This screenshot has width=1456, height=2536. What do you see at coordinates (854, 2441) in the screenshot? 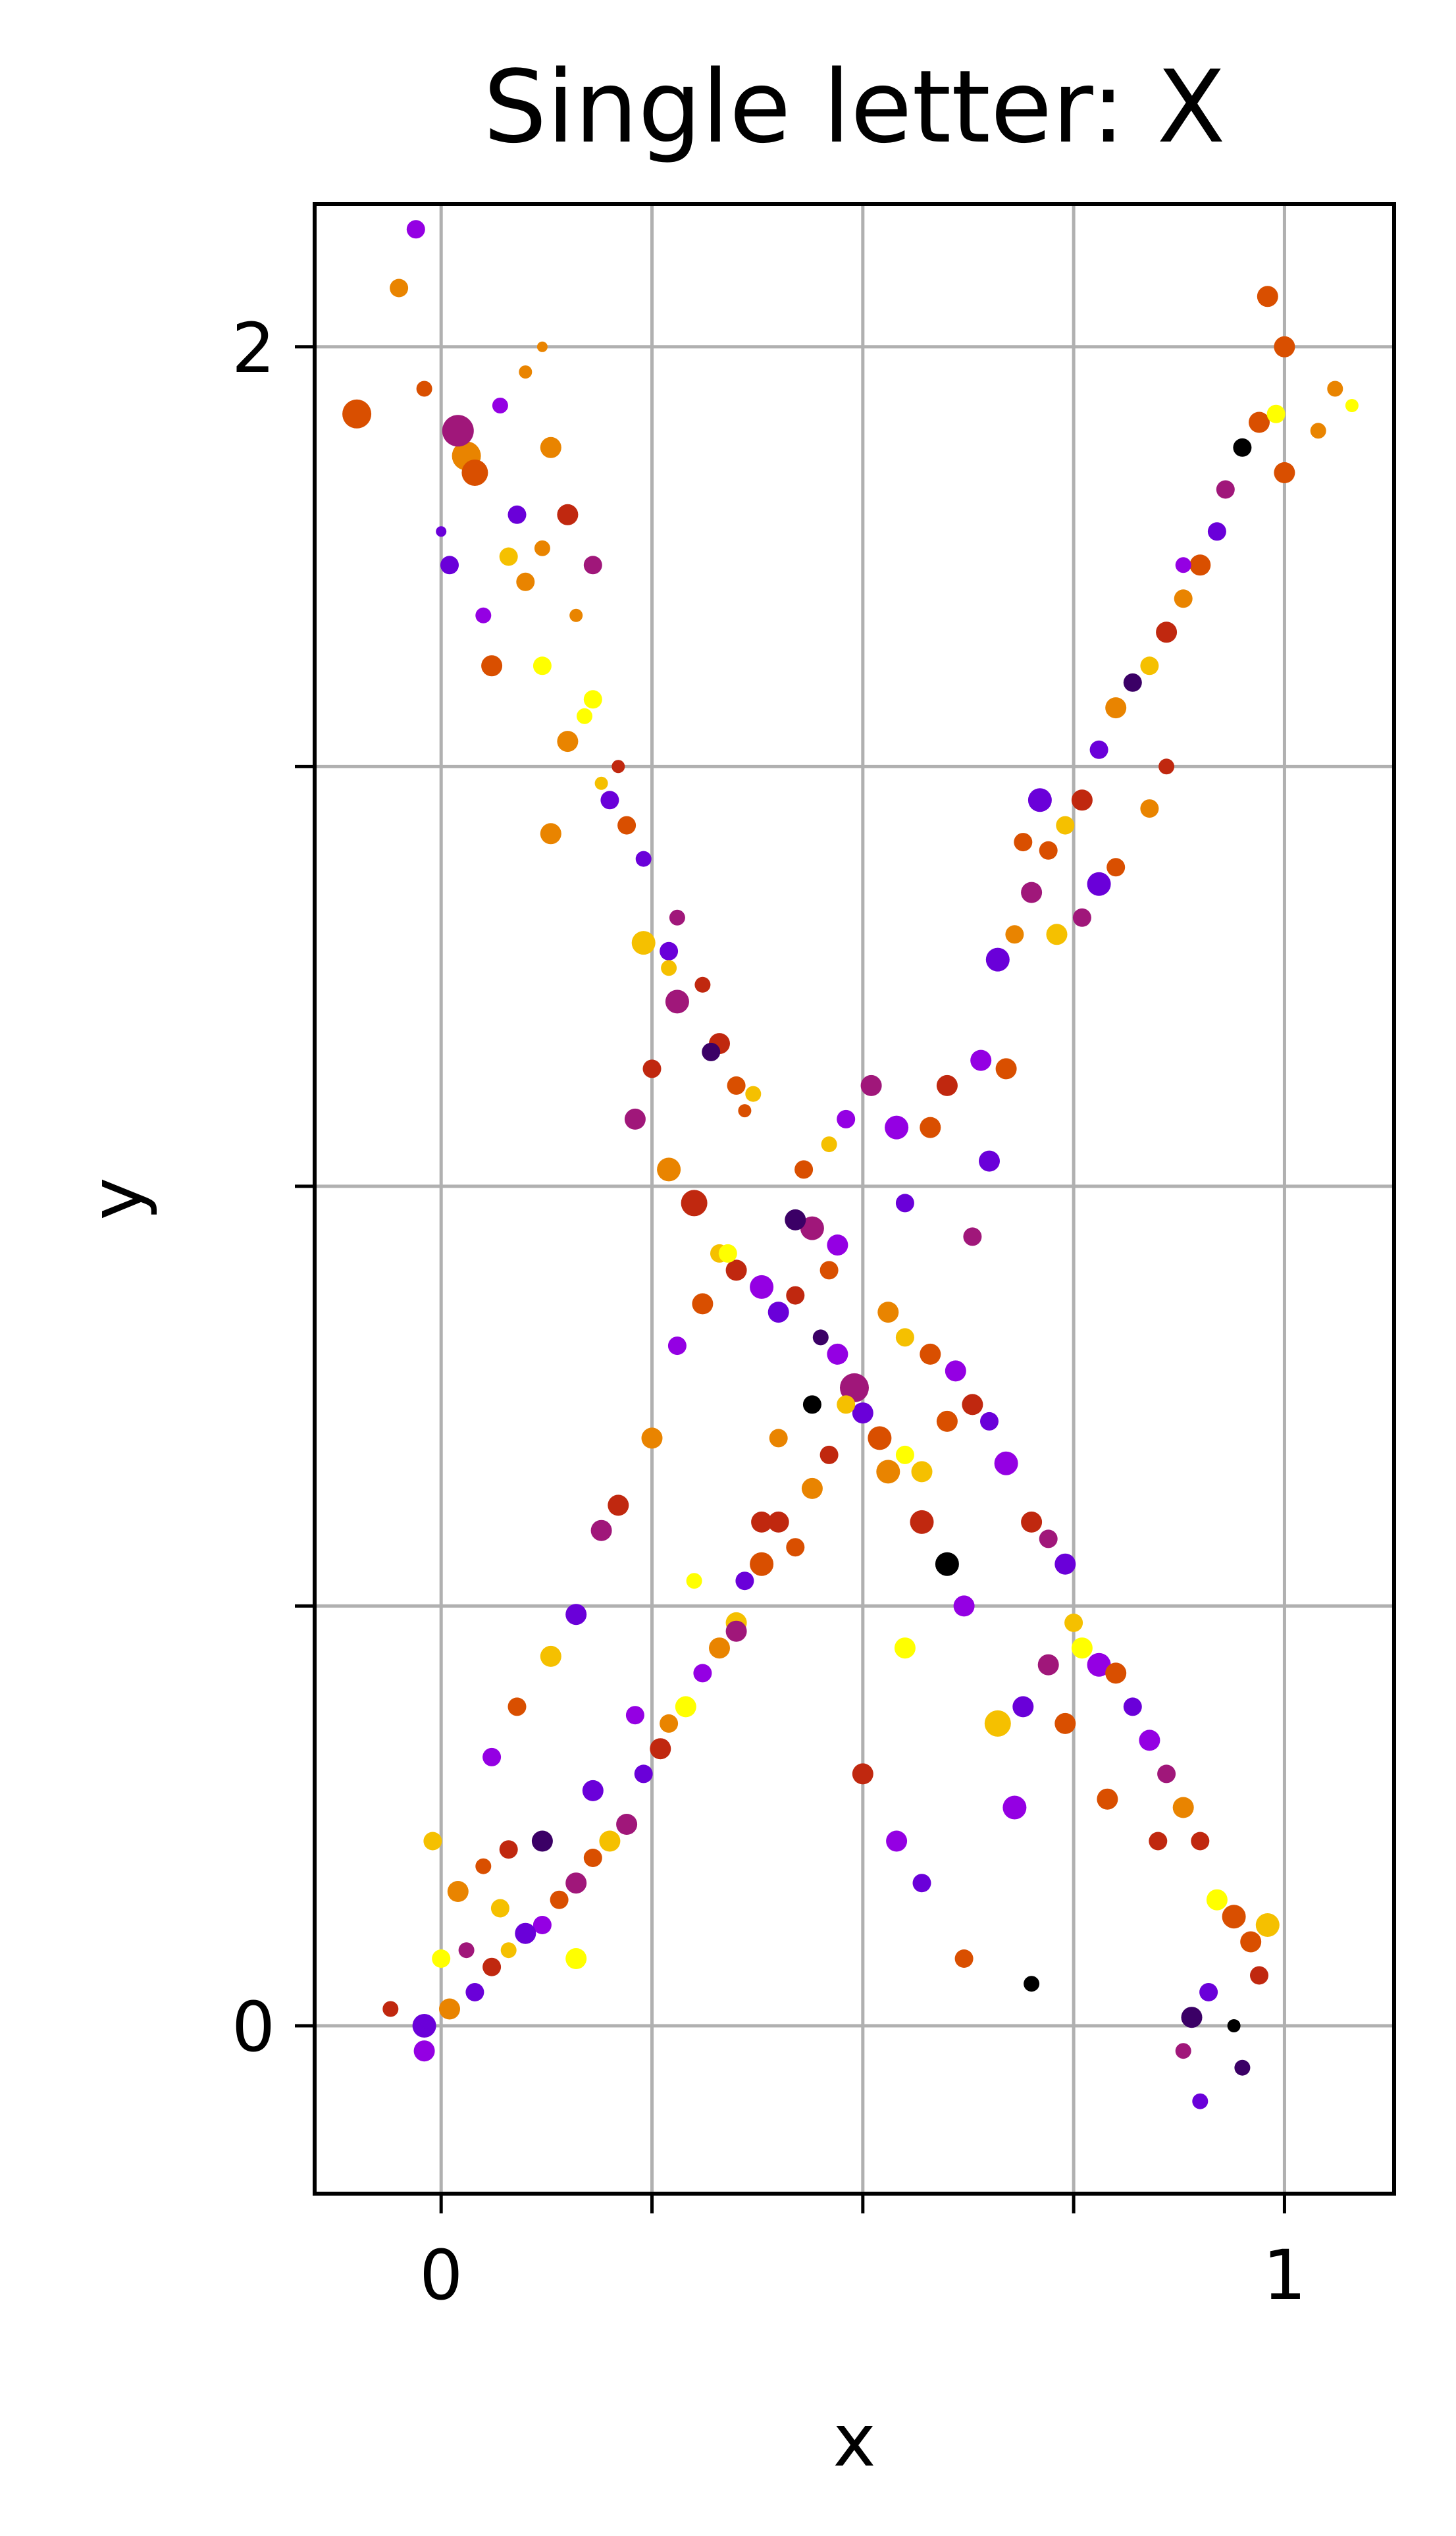
I see `x-axis-label: x` at bounding box center [854, 2441].